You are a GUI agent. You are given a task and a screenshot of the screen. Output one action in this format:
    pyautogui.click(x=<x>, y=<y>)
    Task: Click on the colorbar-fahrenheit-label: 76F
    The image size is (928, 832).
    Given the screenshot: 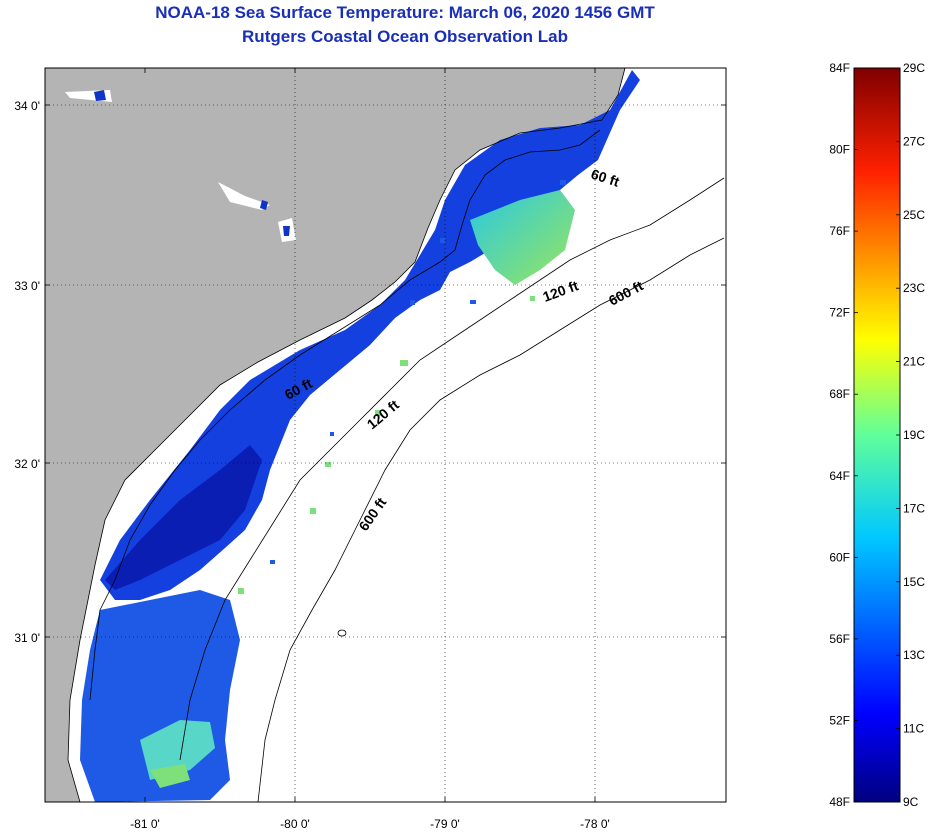 What is the action you would take?
    pyautogui.click(x=839, y=231)
    